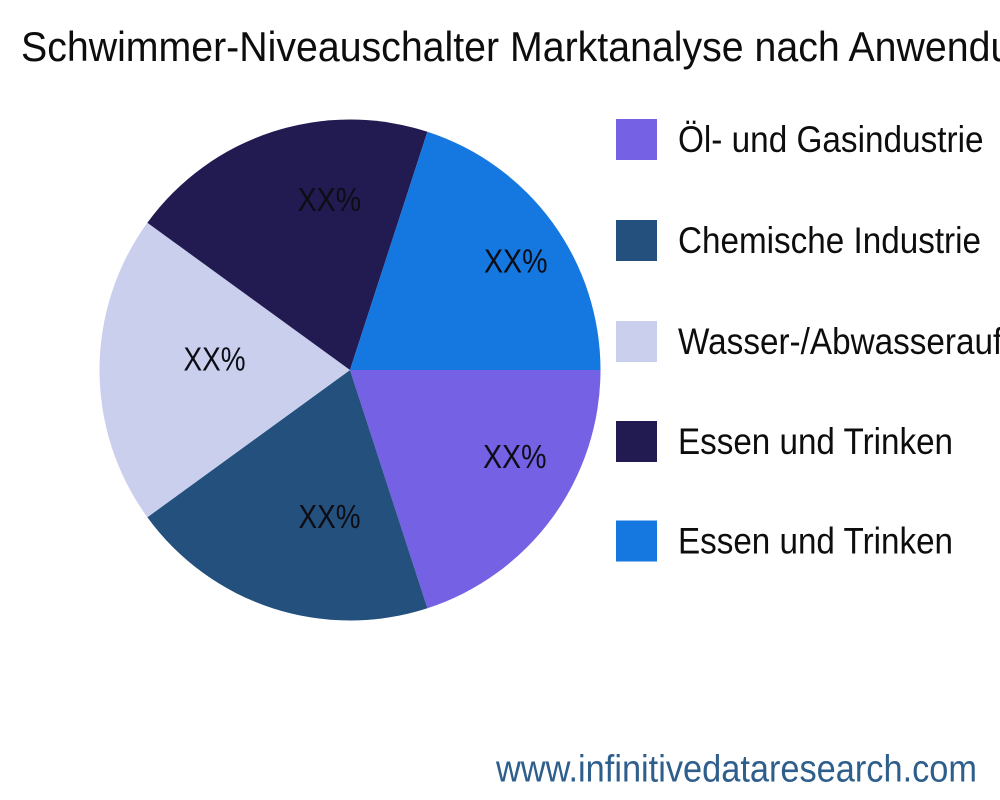  What do you see at coordinates (831, 139) in the screenshot?
I see `svg-text: Öl- und Gasindustrie` at bounding box center [831, 139].